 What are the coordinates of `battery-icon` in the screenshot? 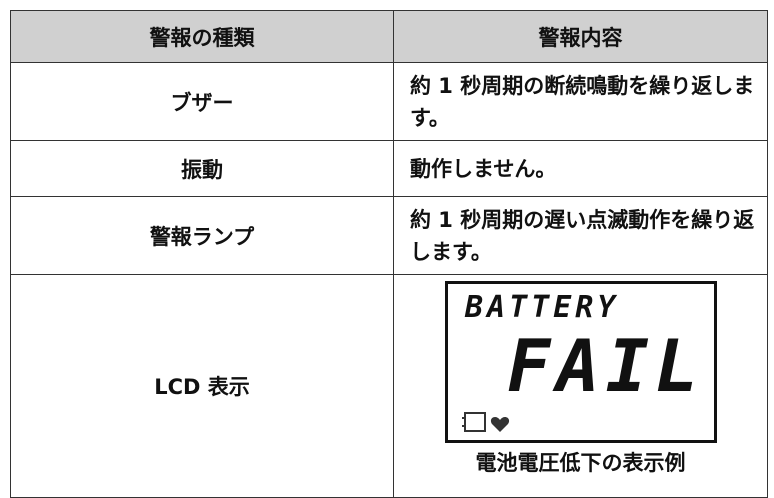 It's located at (473, 422).